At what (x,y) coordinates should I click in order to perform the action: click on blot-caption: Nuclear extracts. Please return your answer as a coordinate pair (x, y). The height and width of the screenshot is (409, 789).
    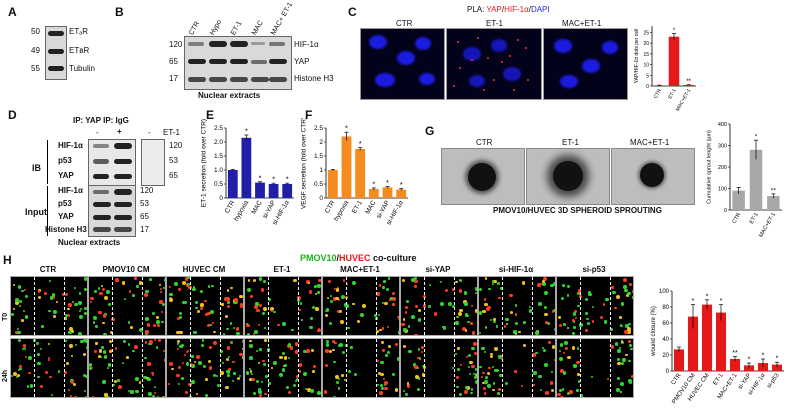
    Looking at the image, I should click on (89, 242).